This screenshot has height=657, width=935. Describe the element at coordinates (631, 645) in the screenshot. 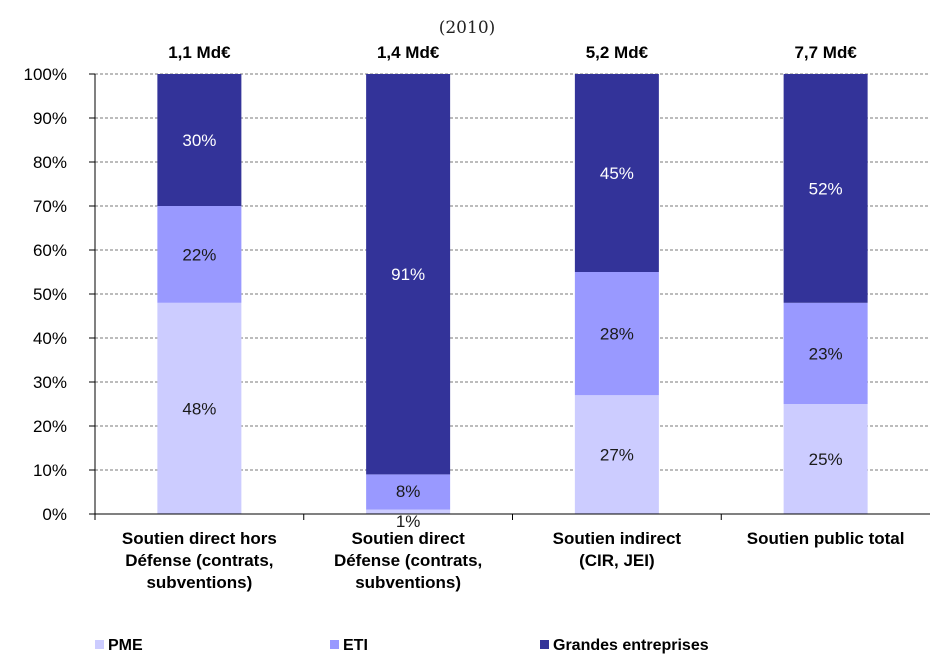

I see `legend-label: Grandes entreprises` at that location.